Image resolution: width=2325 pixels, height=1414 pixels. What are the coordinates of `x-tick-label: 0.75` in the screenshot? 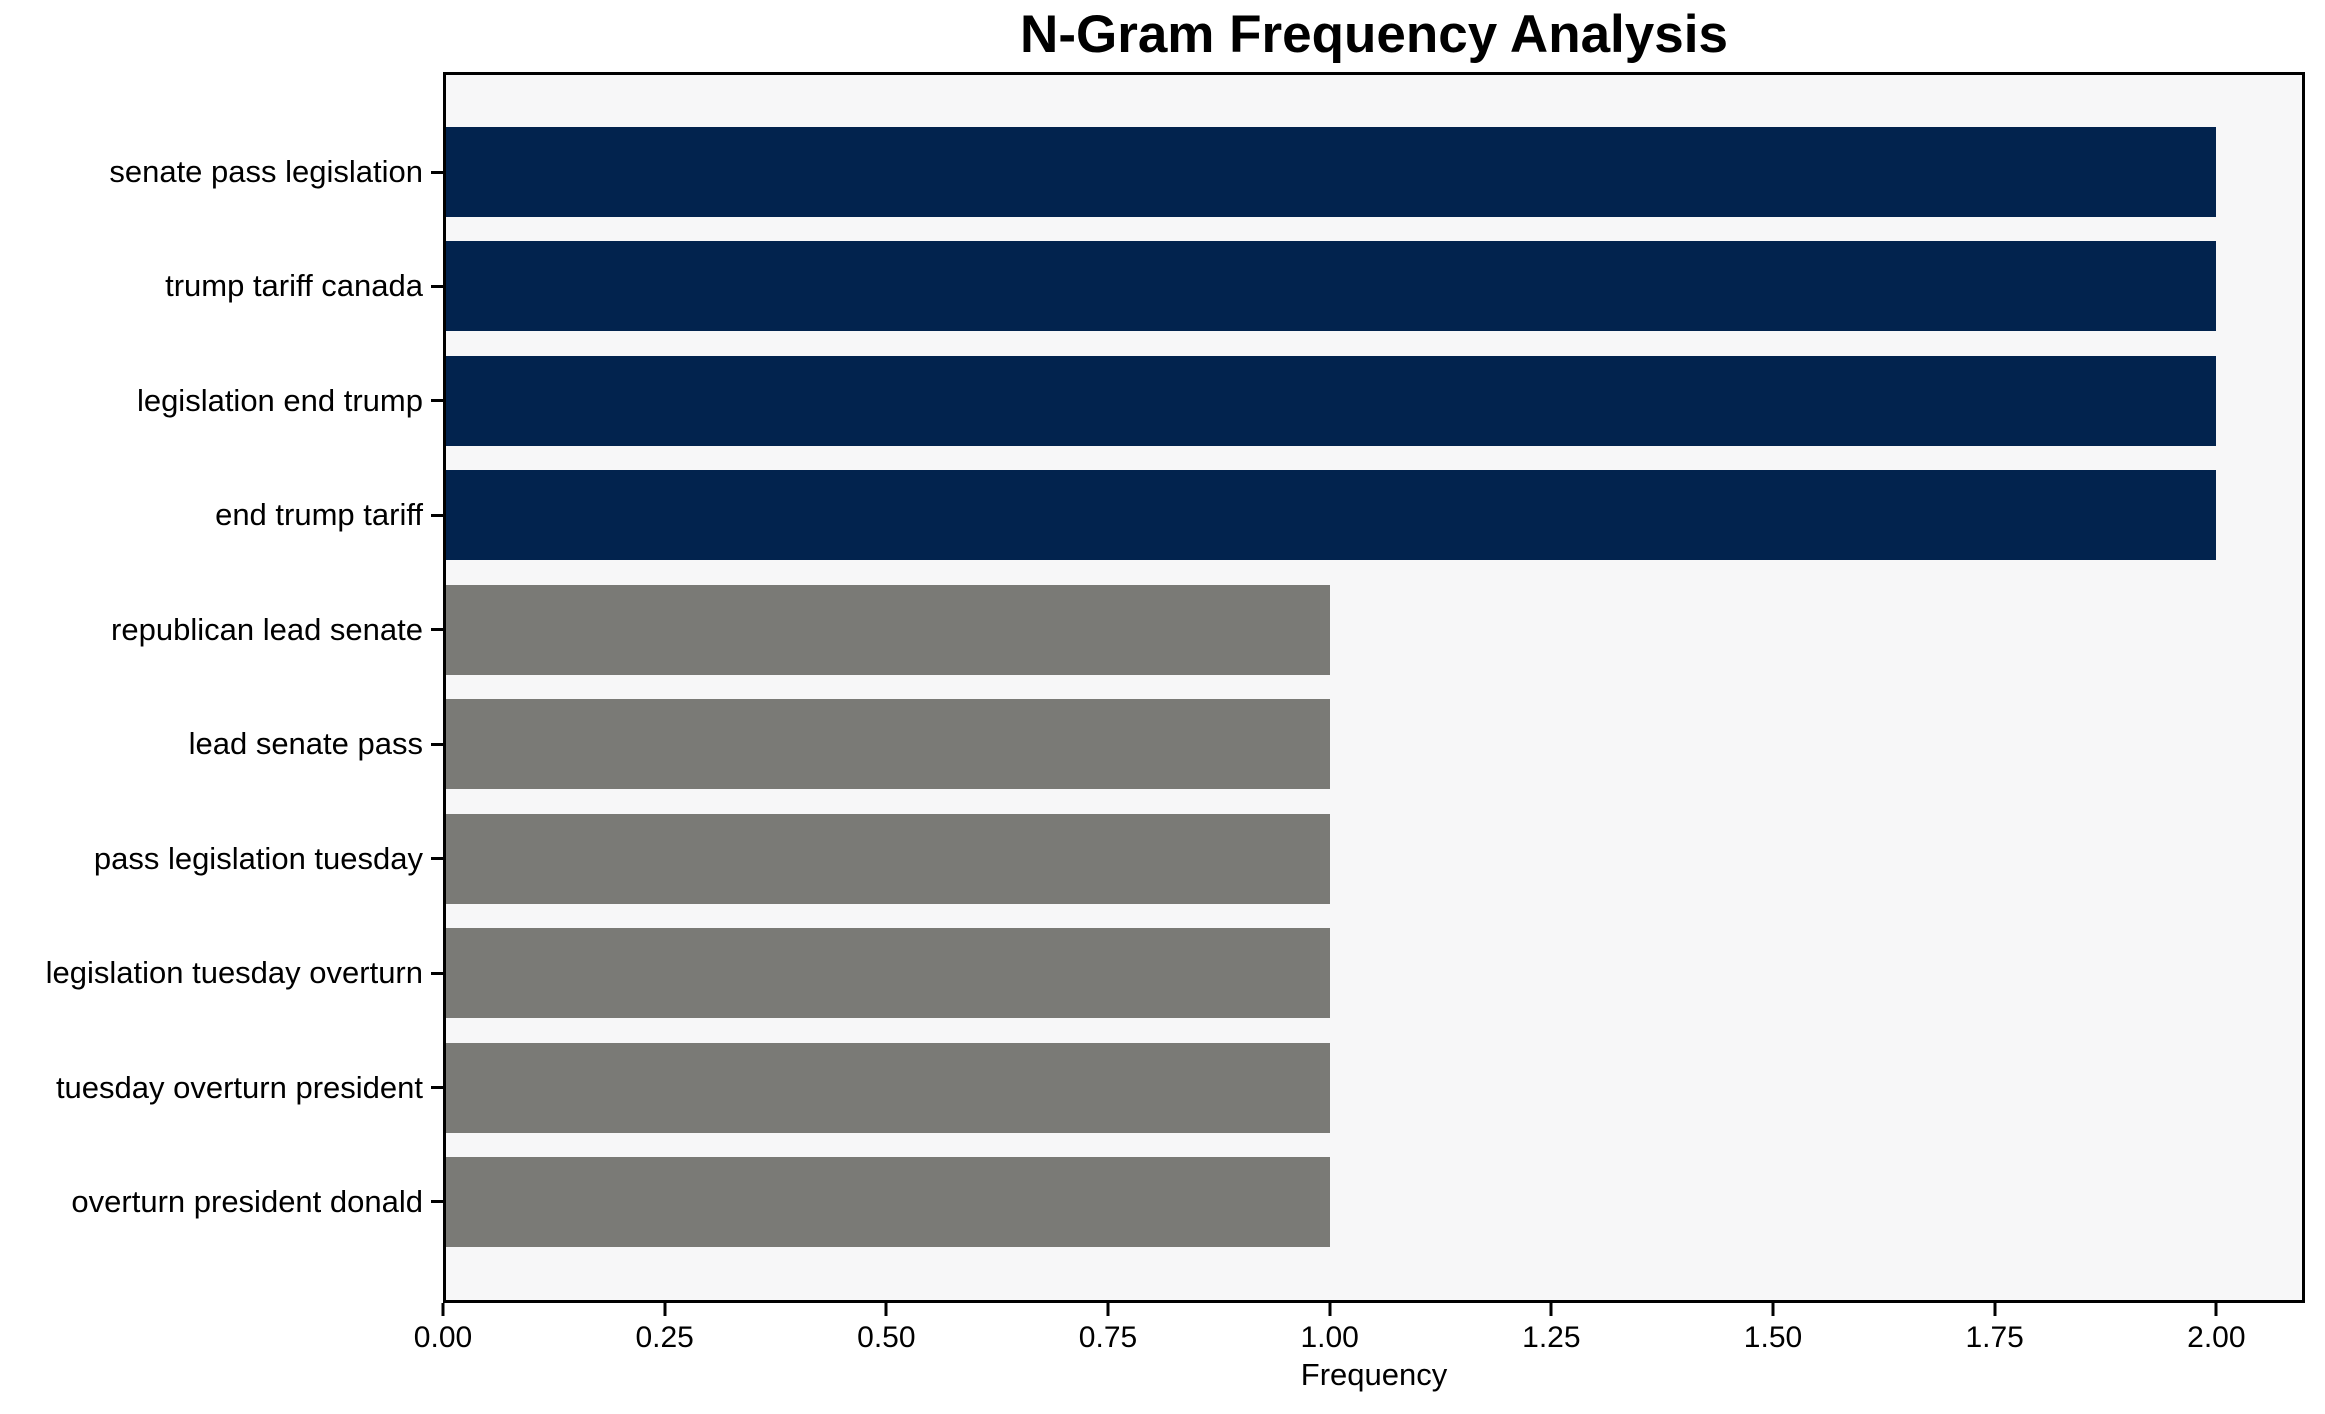 It's located at (1108, 1337).